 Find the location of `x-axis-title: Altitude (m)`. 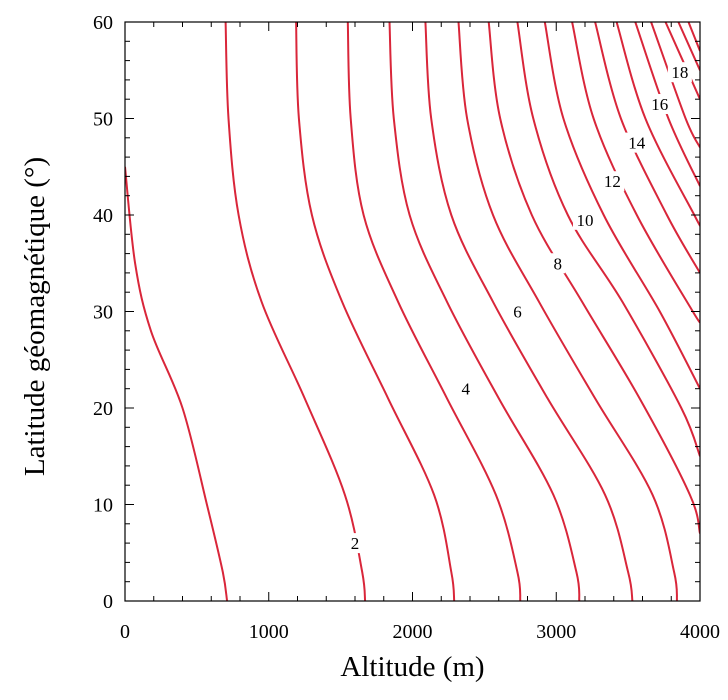

x-axis-title: Altitude (m) is located at coordinates (412, 667).